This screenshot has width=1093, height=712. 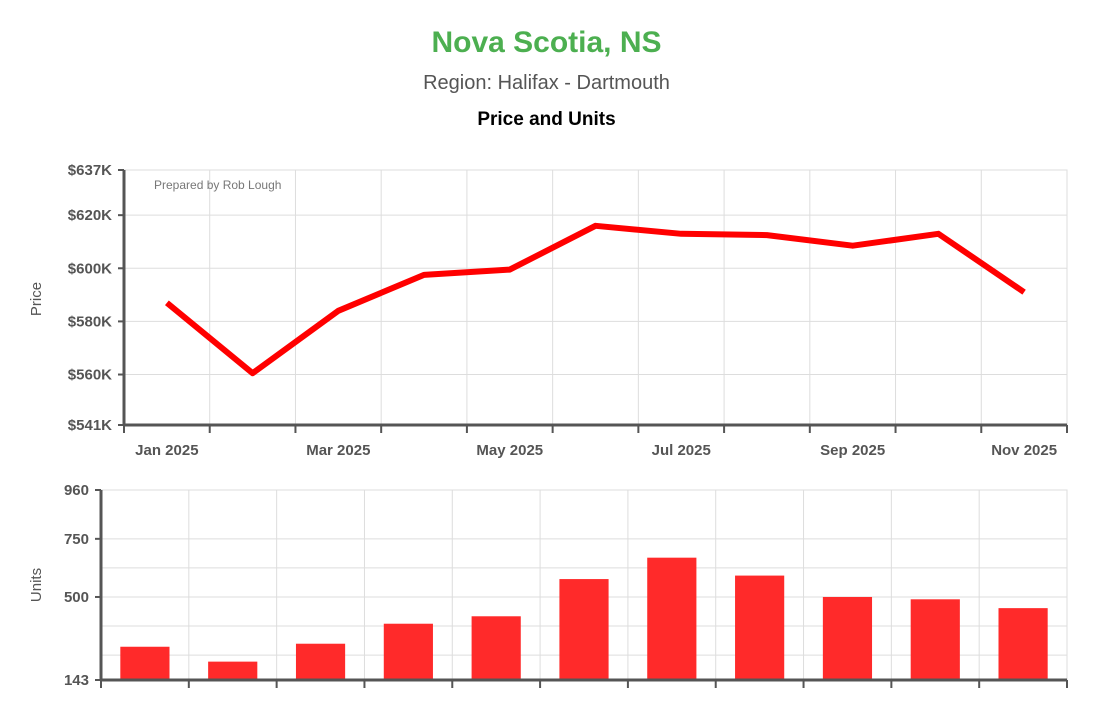 What do you see at coordinates (90, 268) in the screenshot?
I see `price-y-tick-label: $600K` at bounding box center [90, 268].